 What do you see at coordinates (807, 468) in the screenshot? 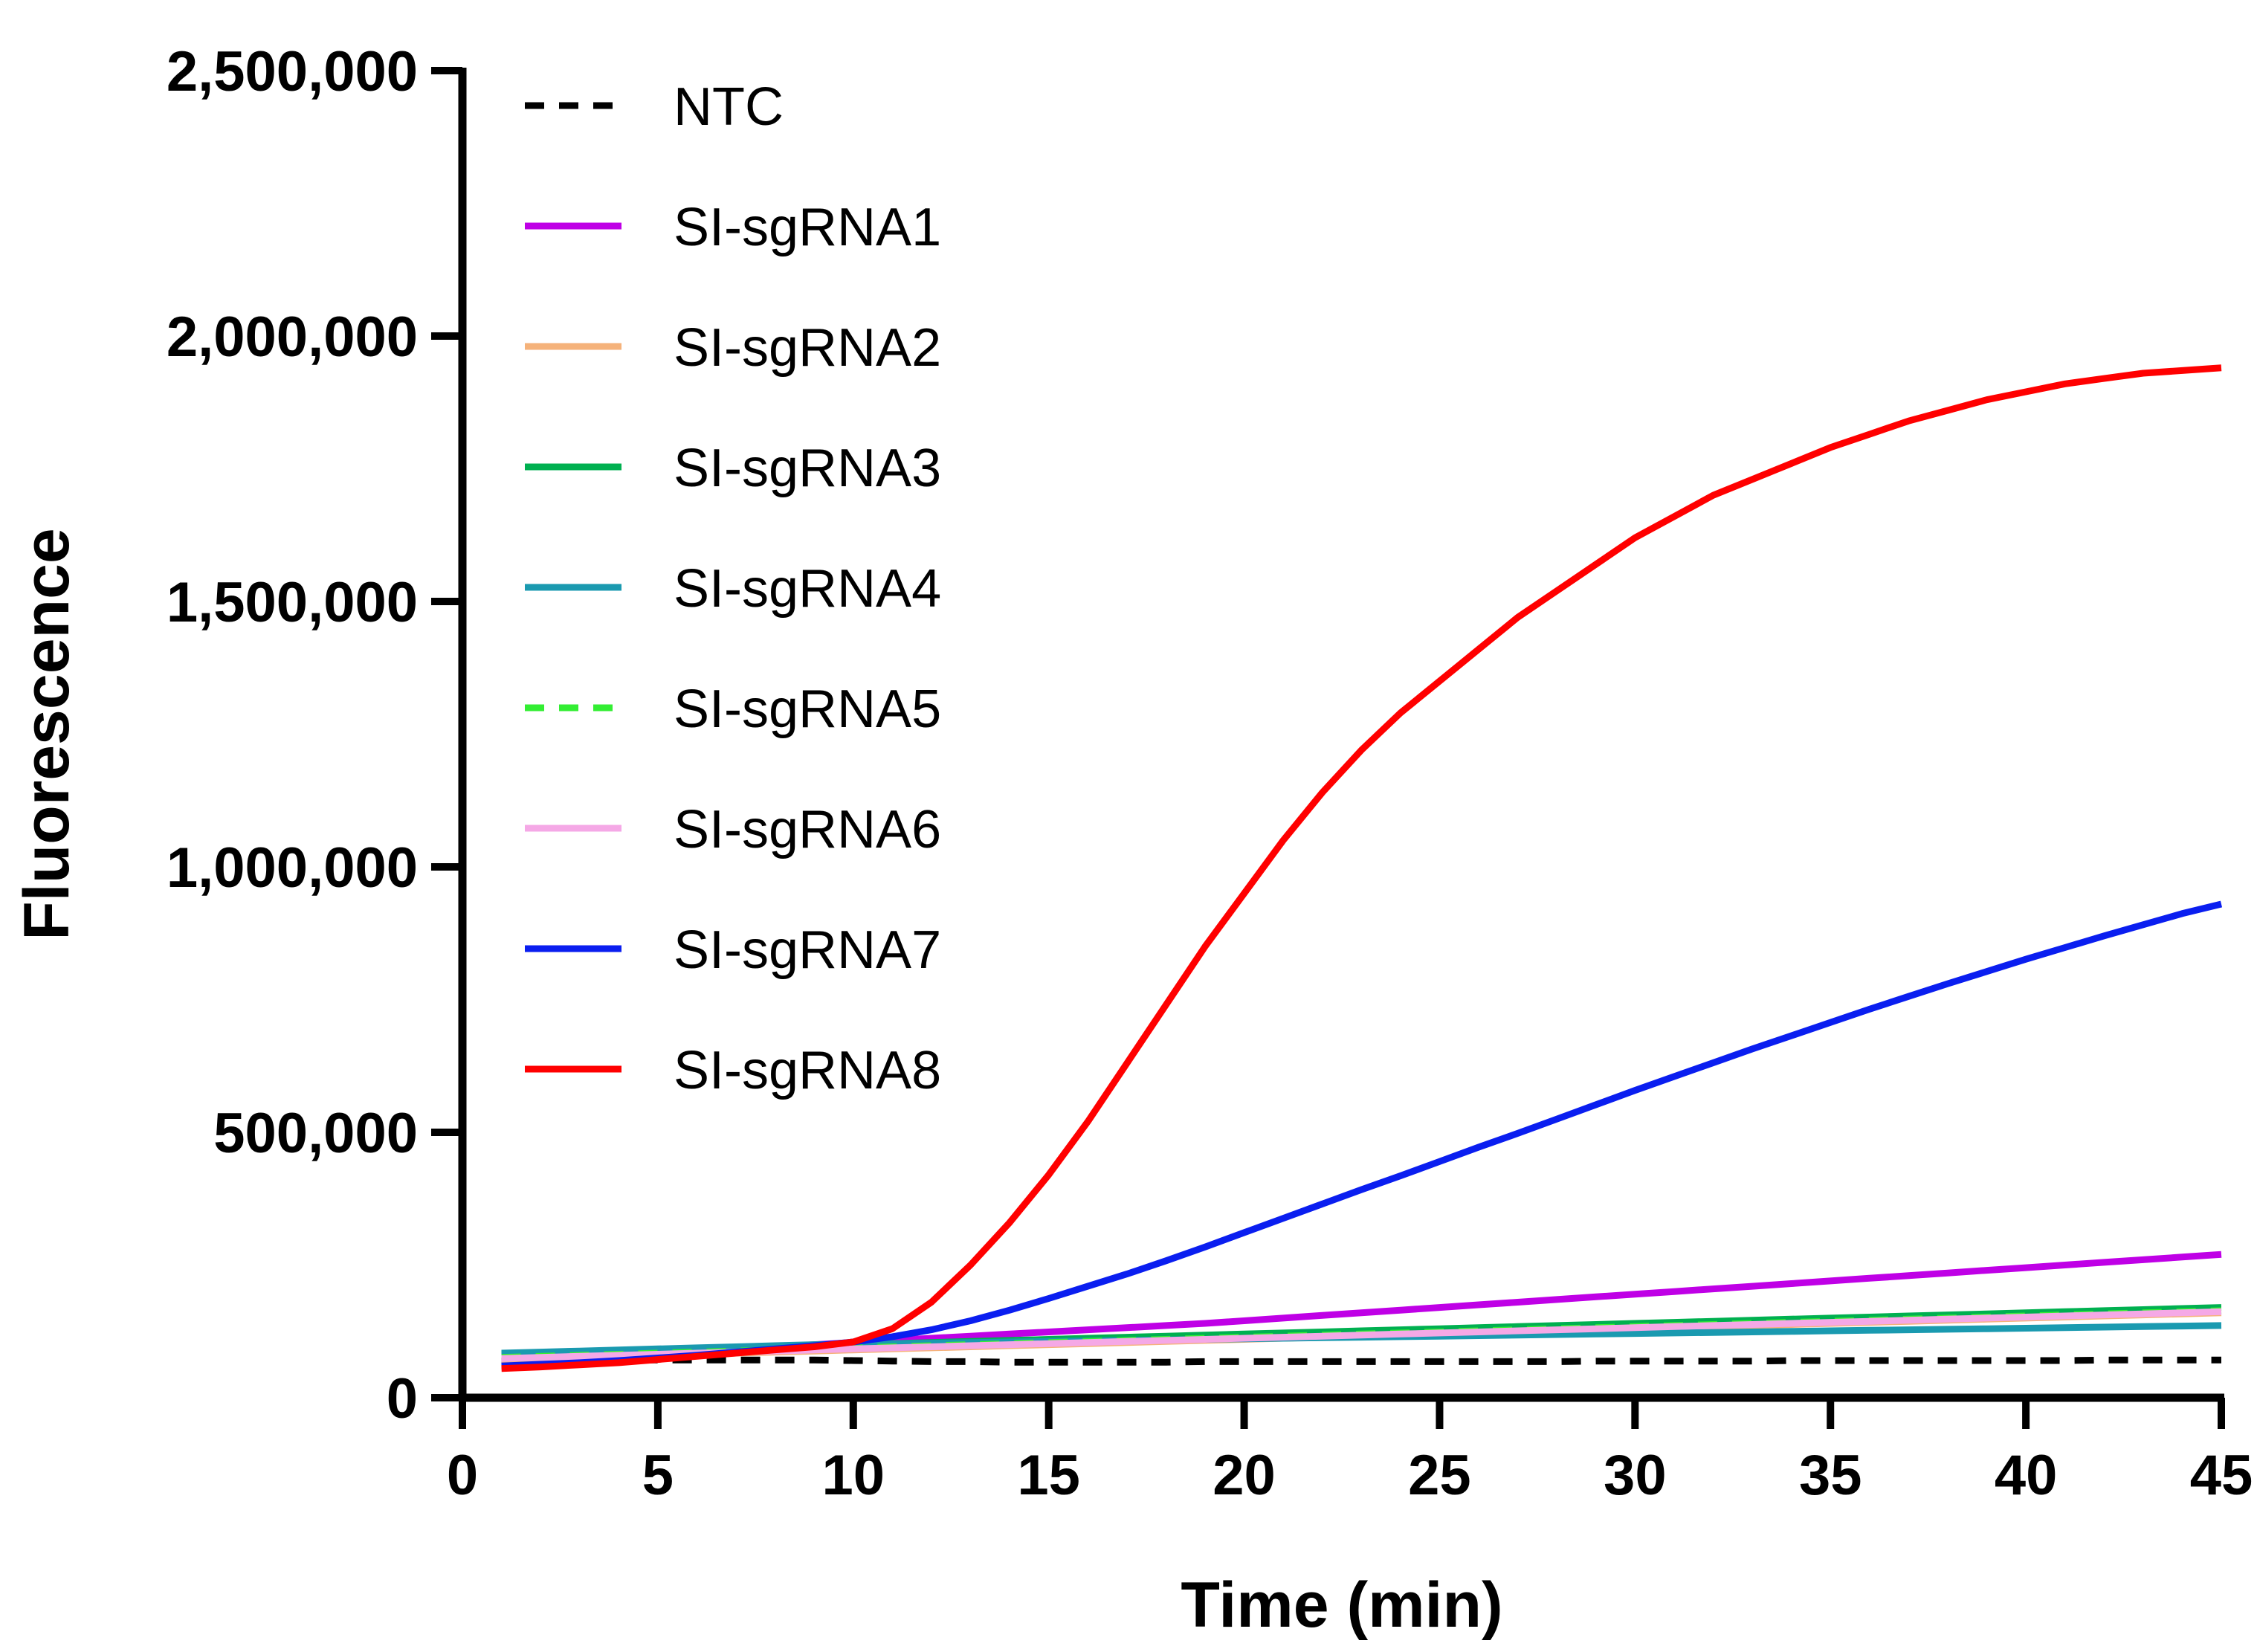
I see `legend-label: SI-sgRNA3` at bounding box center [807, 468].